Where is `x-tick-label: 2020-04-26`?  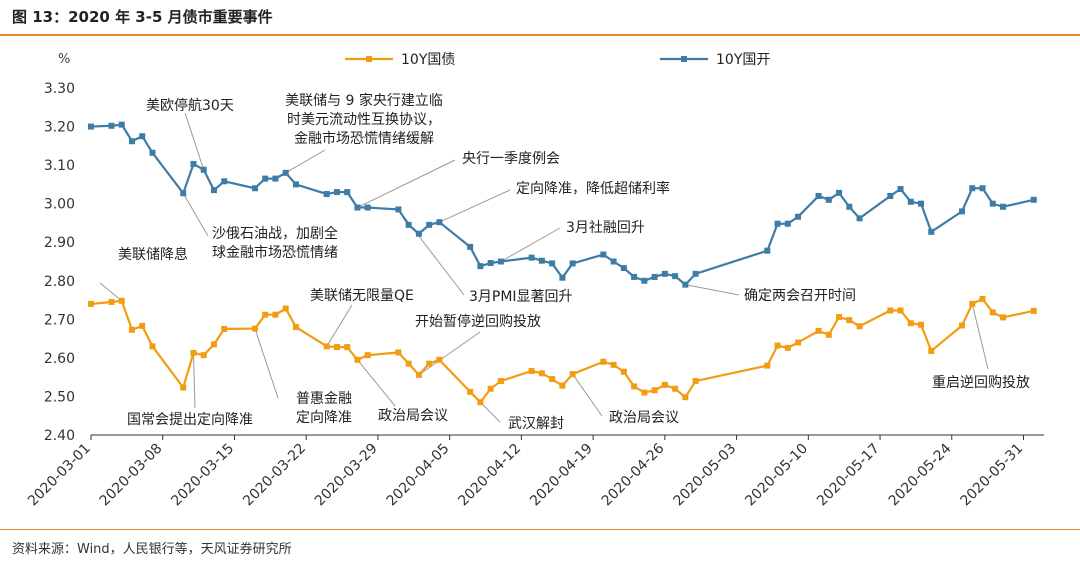 x-tick-label: 2020-04-26 is located at coordinates (633, 474).